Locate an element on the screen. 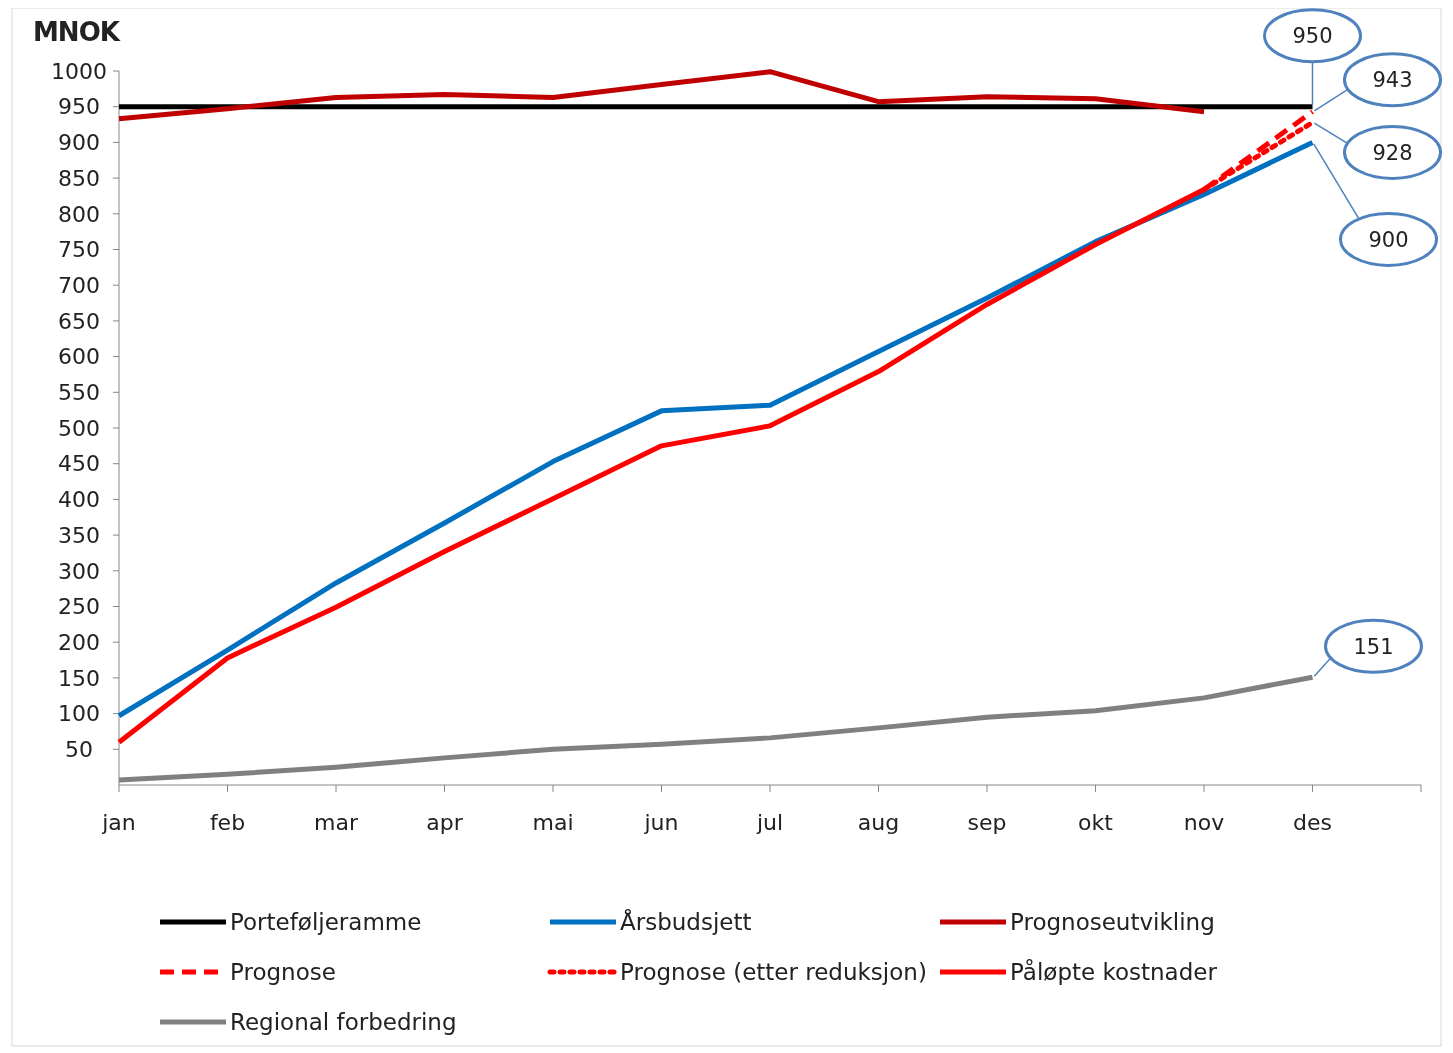  annotation: 900 is located at coordinates (1388, 239).